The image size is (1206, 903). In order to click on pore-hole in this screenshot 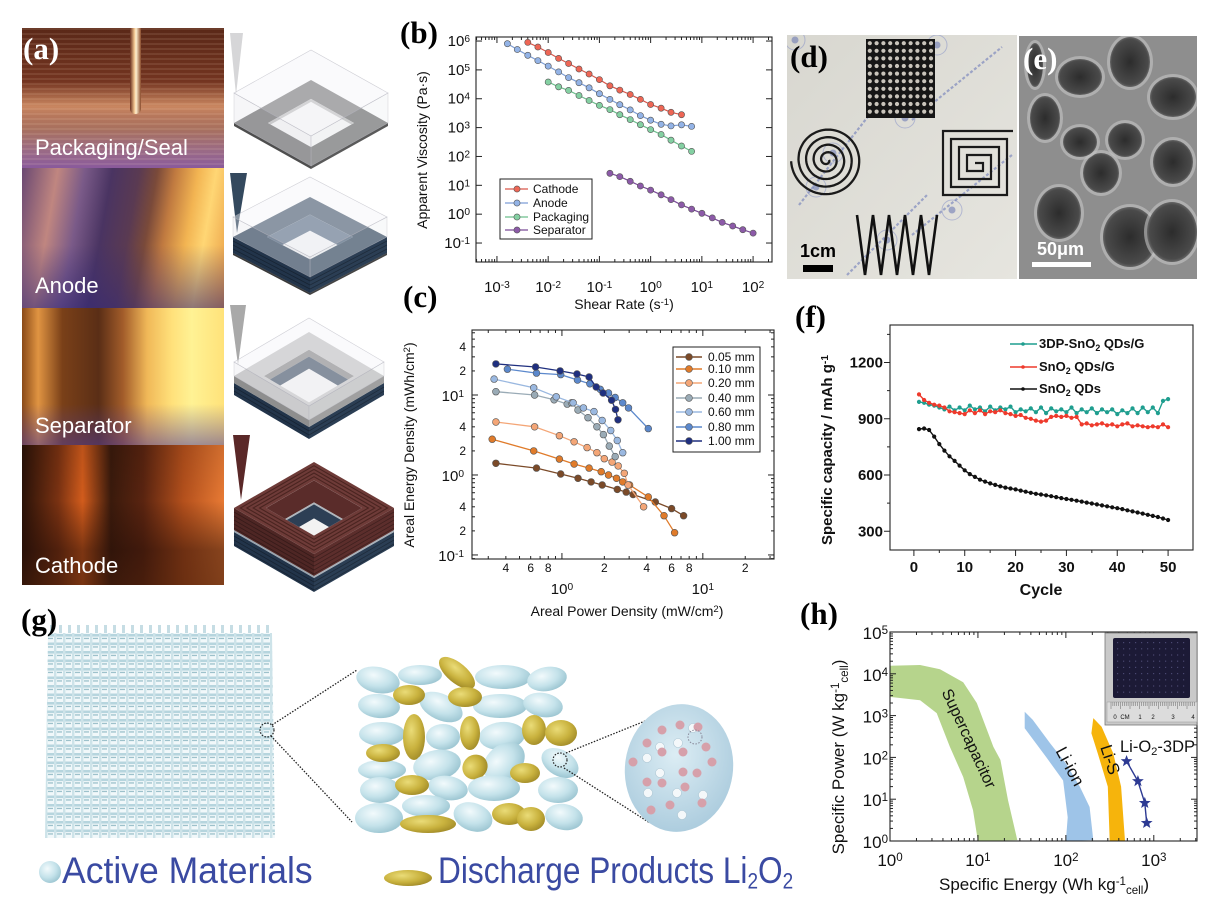, I will do `click(660, 773)`.